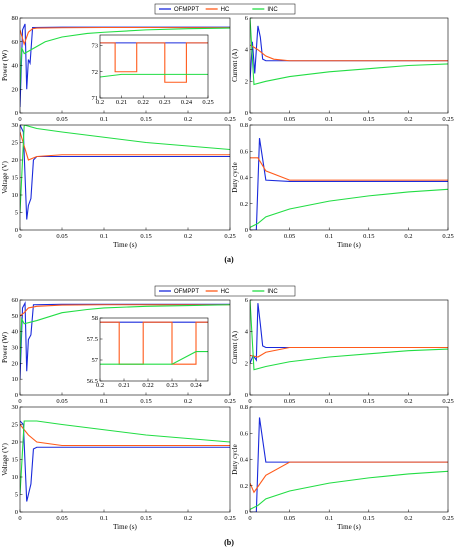 This screenshot has height=550, width=459. I want to click on inset-series-inc-line, so click(154, 75).